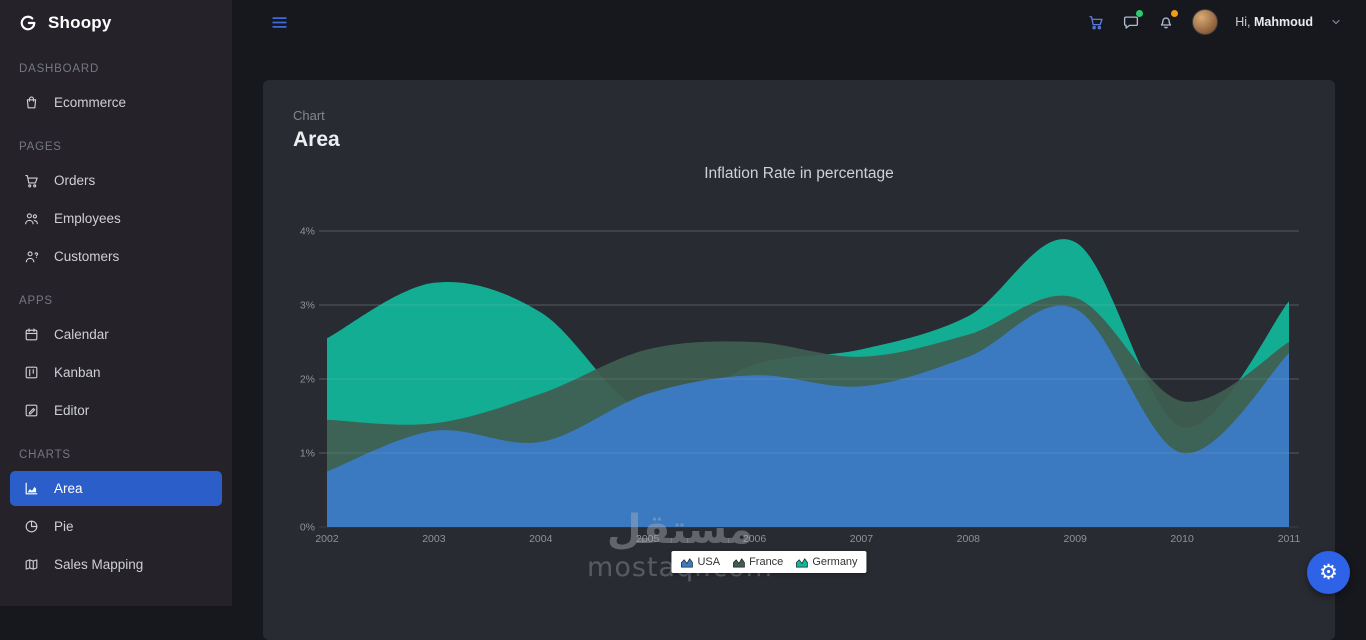  I want to click on svg-text: 2007, so click(862, 539).